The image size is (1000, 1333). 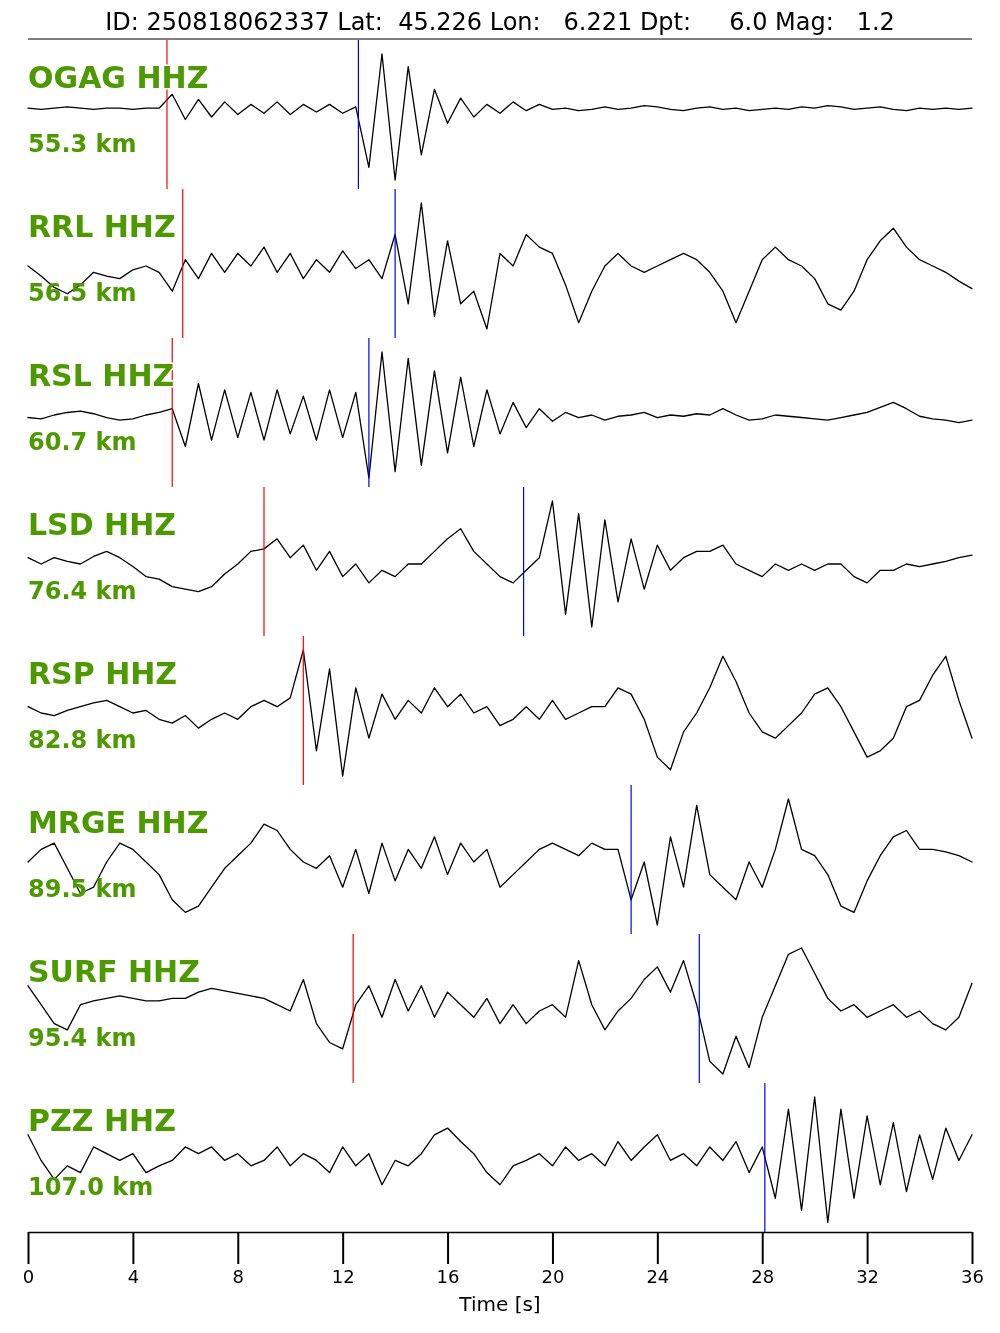 What do you see at coordinates (763, 1276) in the screenshot?
I see `x-tick-label: 28` at bounding box center [763, 1276].